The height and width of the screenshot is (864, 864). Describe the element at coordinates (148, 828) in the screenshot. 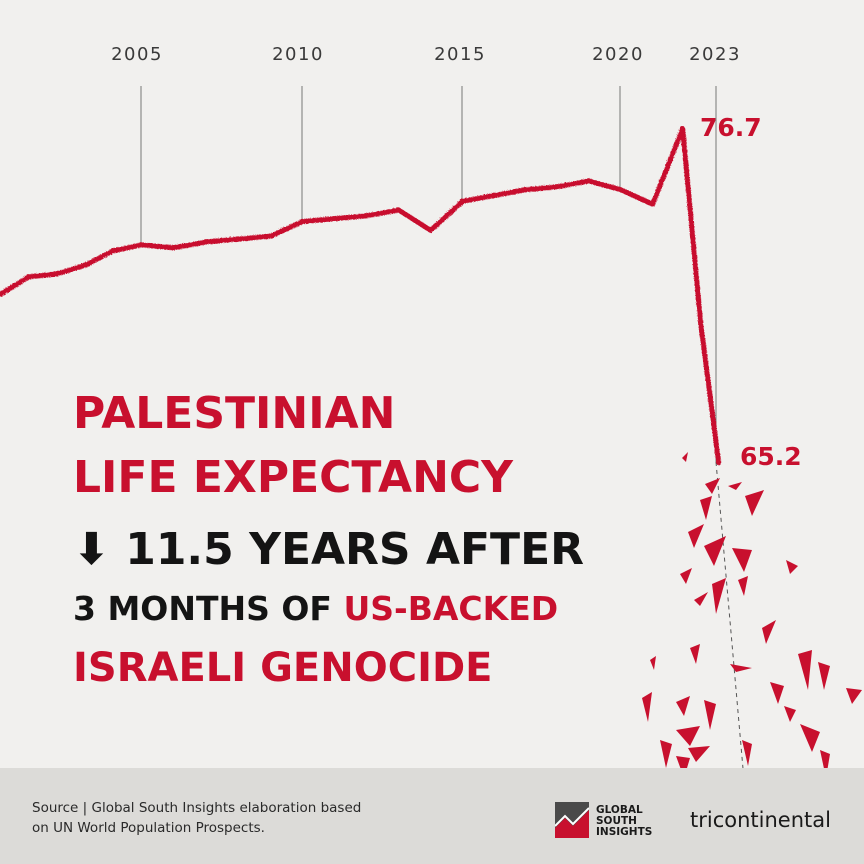

I see `source-line-2: on UN World Population Prospects.` at that location.